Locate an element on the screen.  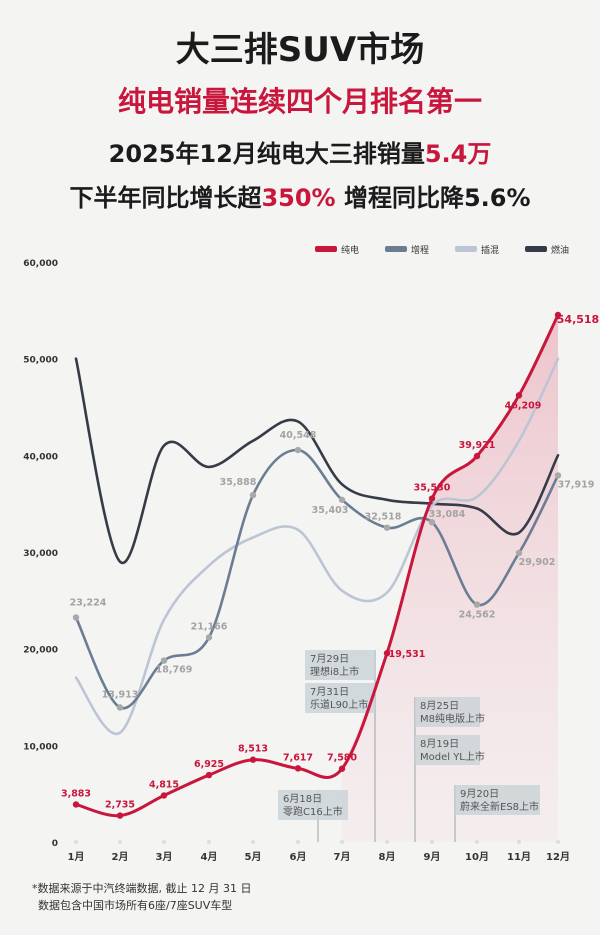
x-tick-label: 2月 is located at coordinates (120, 857).